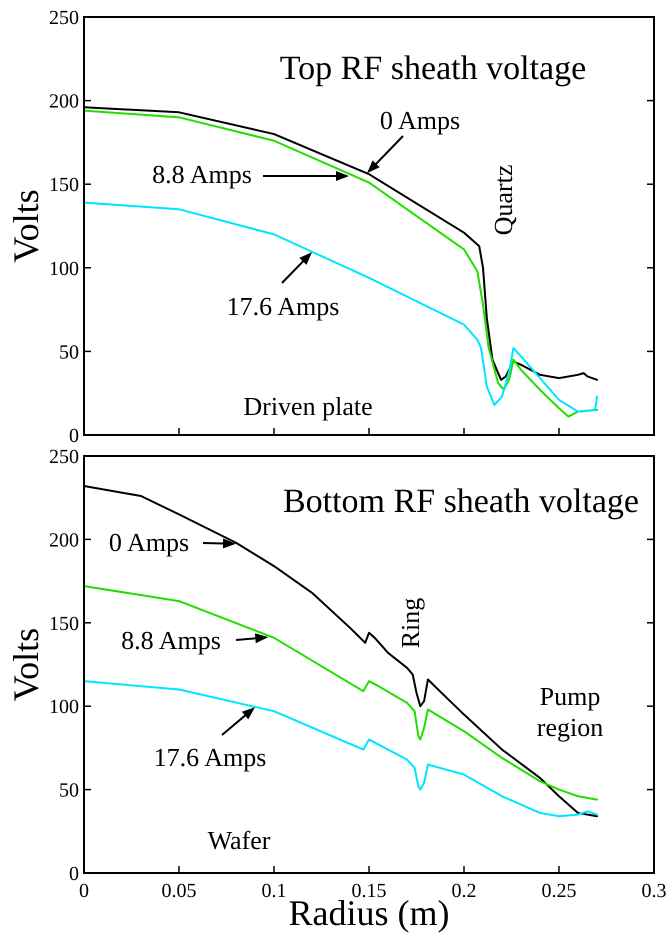 The image size is (670, 933). Describe the element at coordinates (570, 712) in the screenshot. I see `annotation: Pump region` at that location.